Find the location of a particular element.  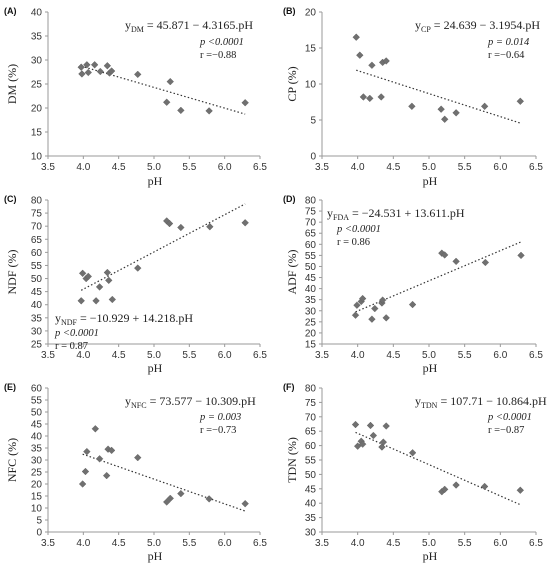

r-value: r = 0.87 is located at coordinates (71, 346).